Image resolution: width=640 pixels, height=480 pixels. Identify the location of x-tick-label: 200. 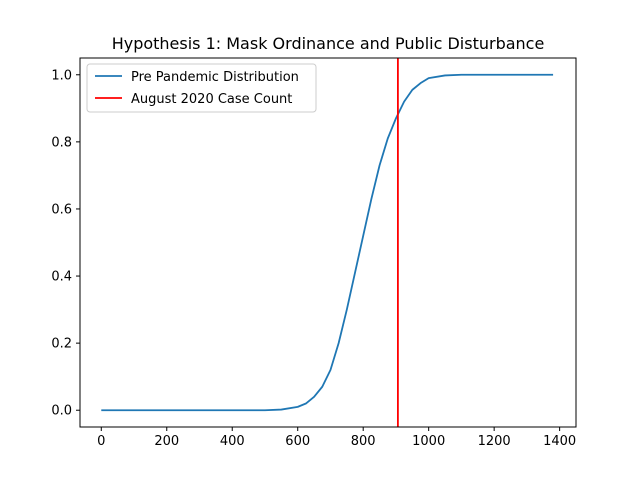
(166, 441).